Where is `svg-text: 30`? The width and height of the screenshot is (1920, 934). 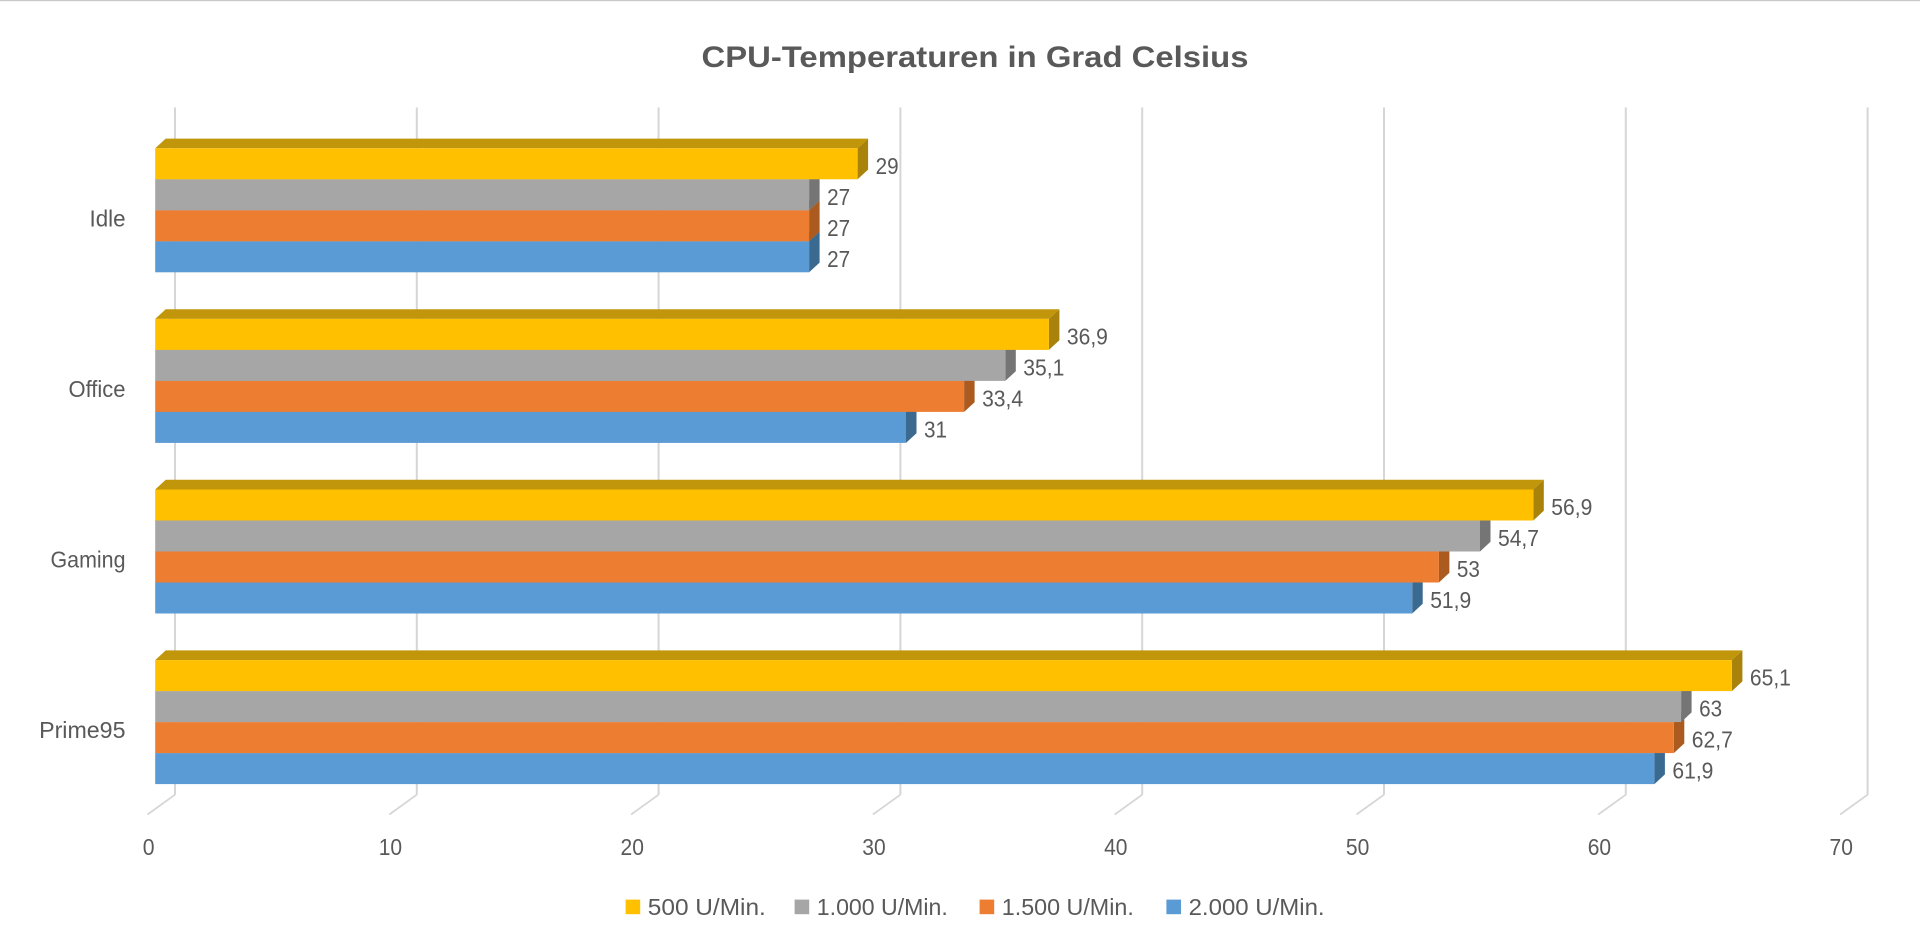
svg-text: 30 is located at coordinates (873, 847).